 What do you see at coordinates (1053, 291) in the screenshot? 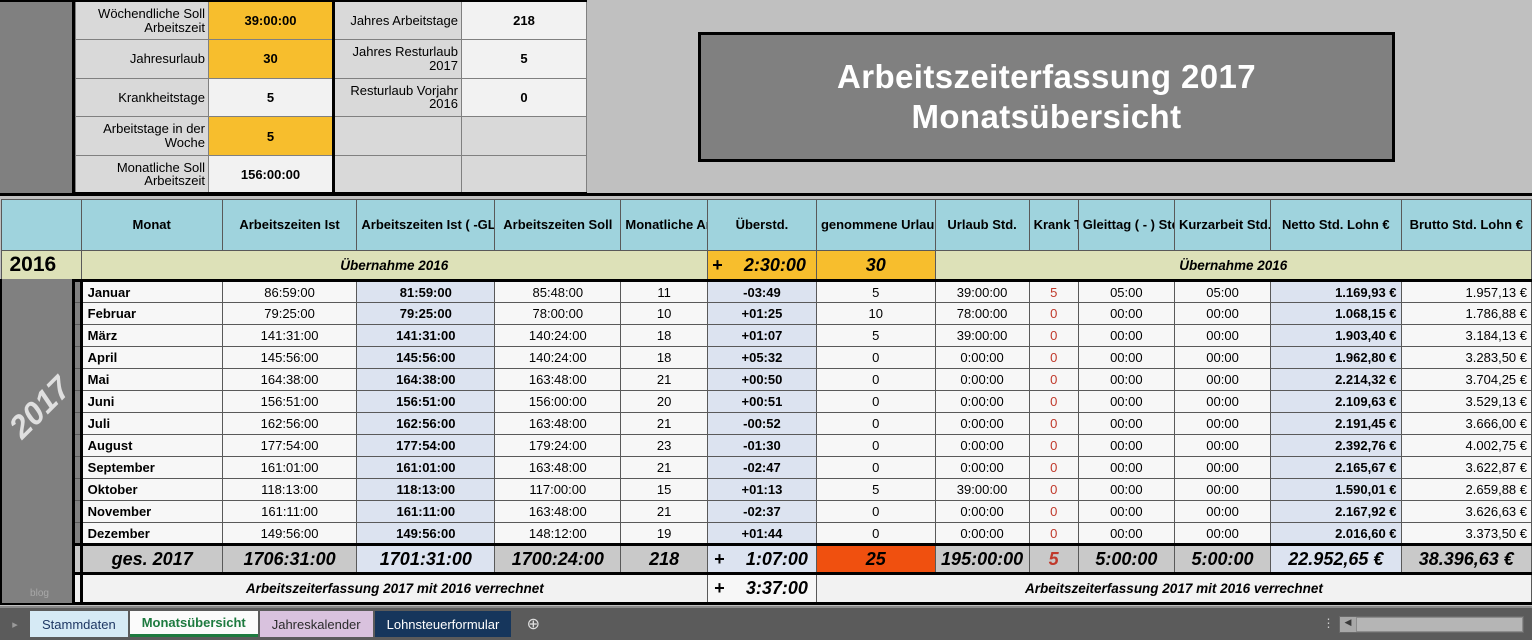
I see `cell-krank-tage: 5` at bounding box center [1053, 291].